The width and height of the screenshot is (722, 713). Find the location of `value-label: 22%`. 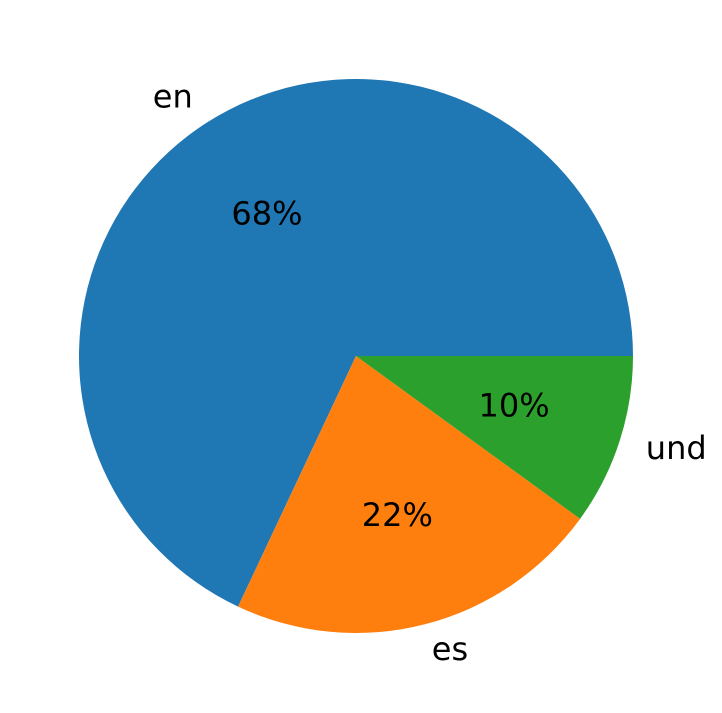

value-label: 22% is located at coordinates (397, 515).